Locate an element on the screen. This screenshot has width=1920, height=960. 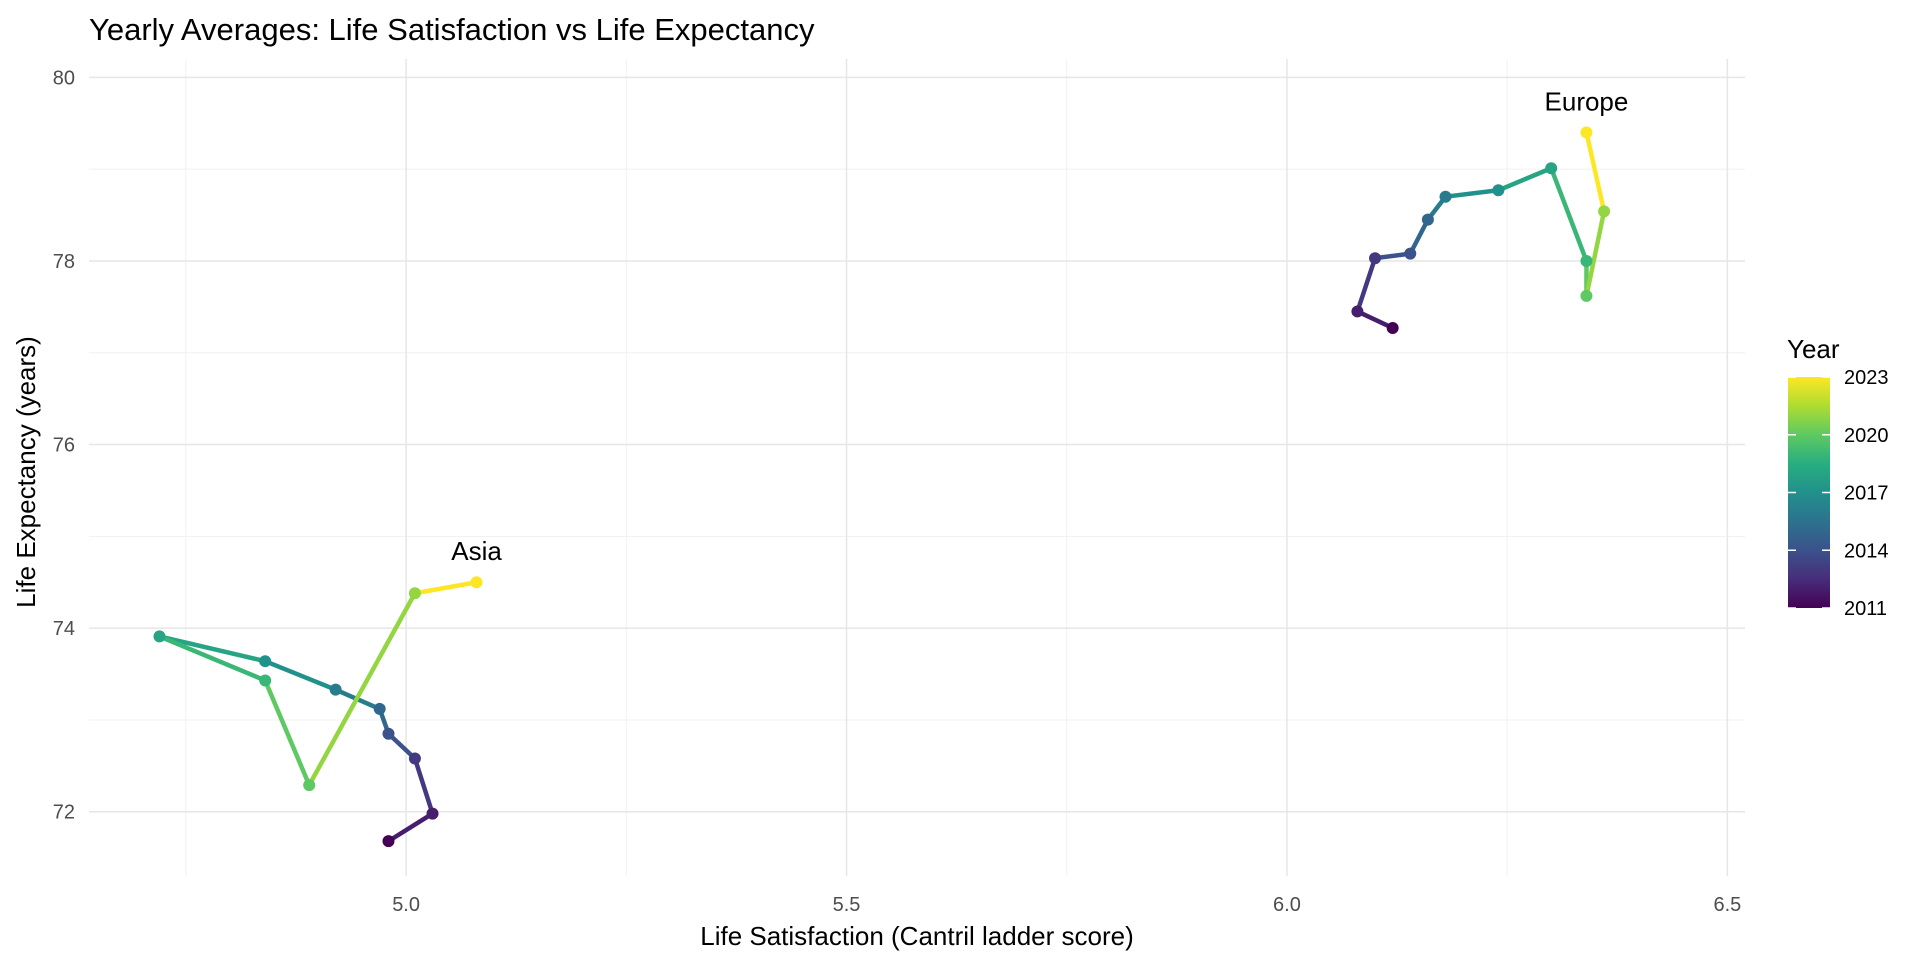
y-tick-label: 74 is located at coordinates (64, 629).